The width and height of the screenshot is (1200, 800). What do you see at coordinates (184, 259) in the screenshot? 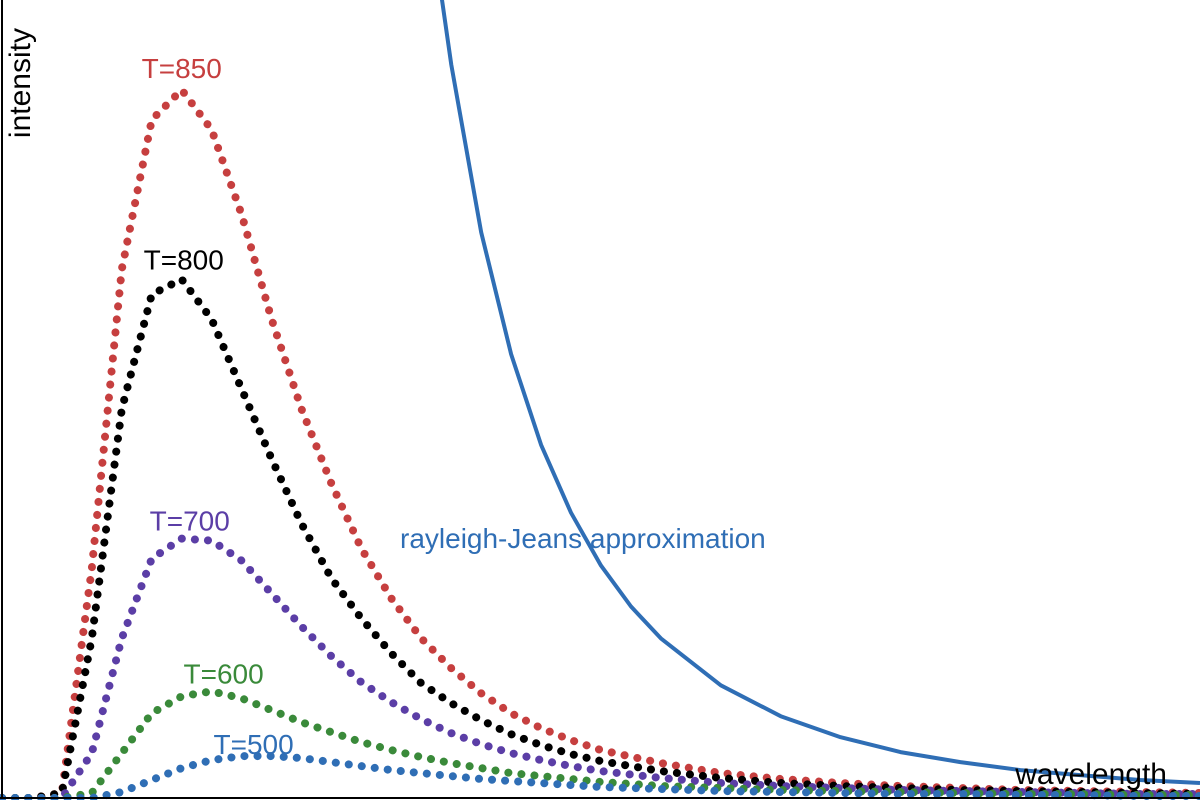
I see `series-label-t-800: T=800` at bounding box center [184, 259].